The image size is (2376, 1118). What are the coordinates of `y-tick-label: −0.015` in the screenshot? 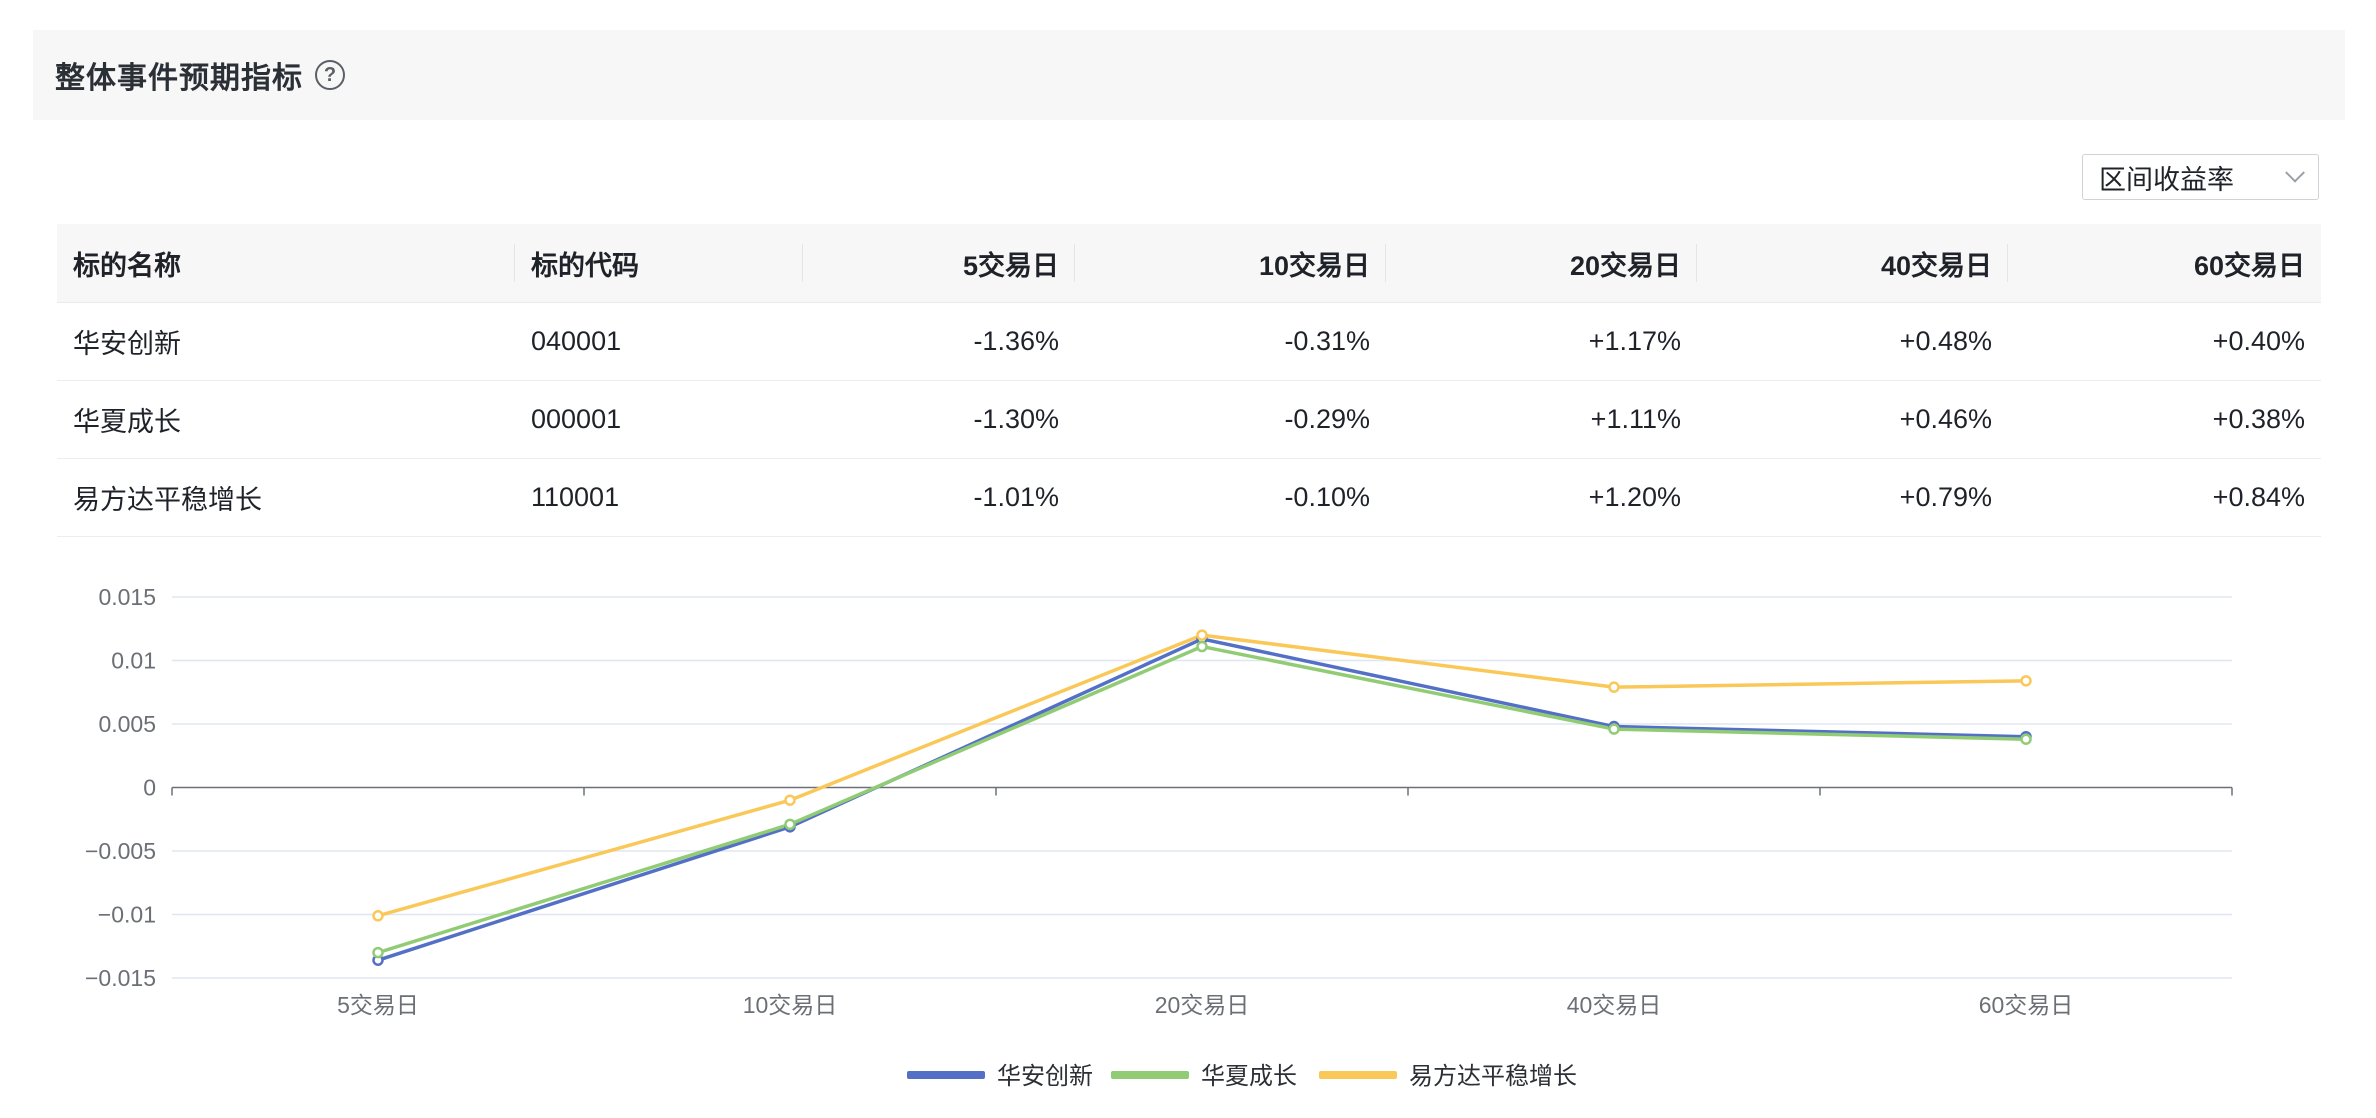 It's located at (120, 978).